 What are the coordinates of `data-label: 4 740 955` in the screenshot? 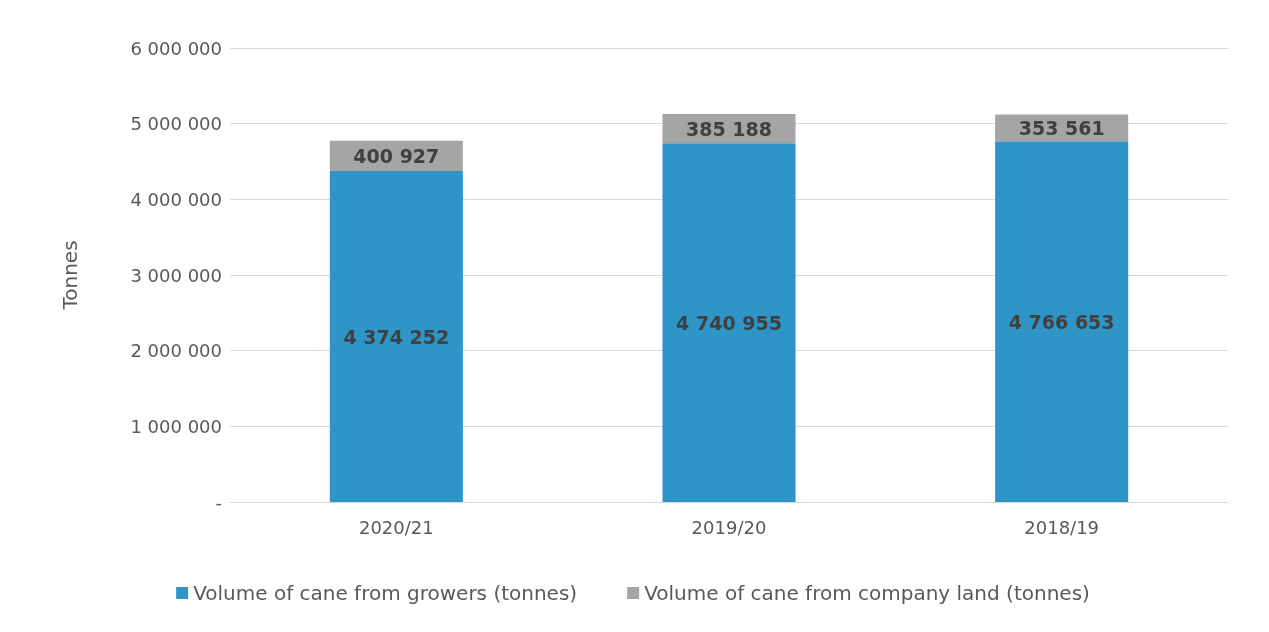 It's located at (729, 322).